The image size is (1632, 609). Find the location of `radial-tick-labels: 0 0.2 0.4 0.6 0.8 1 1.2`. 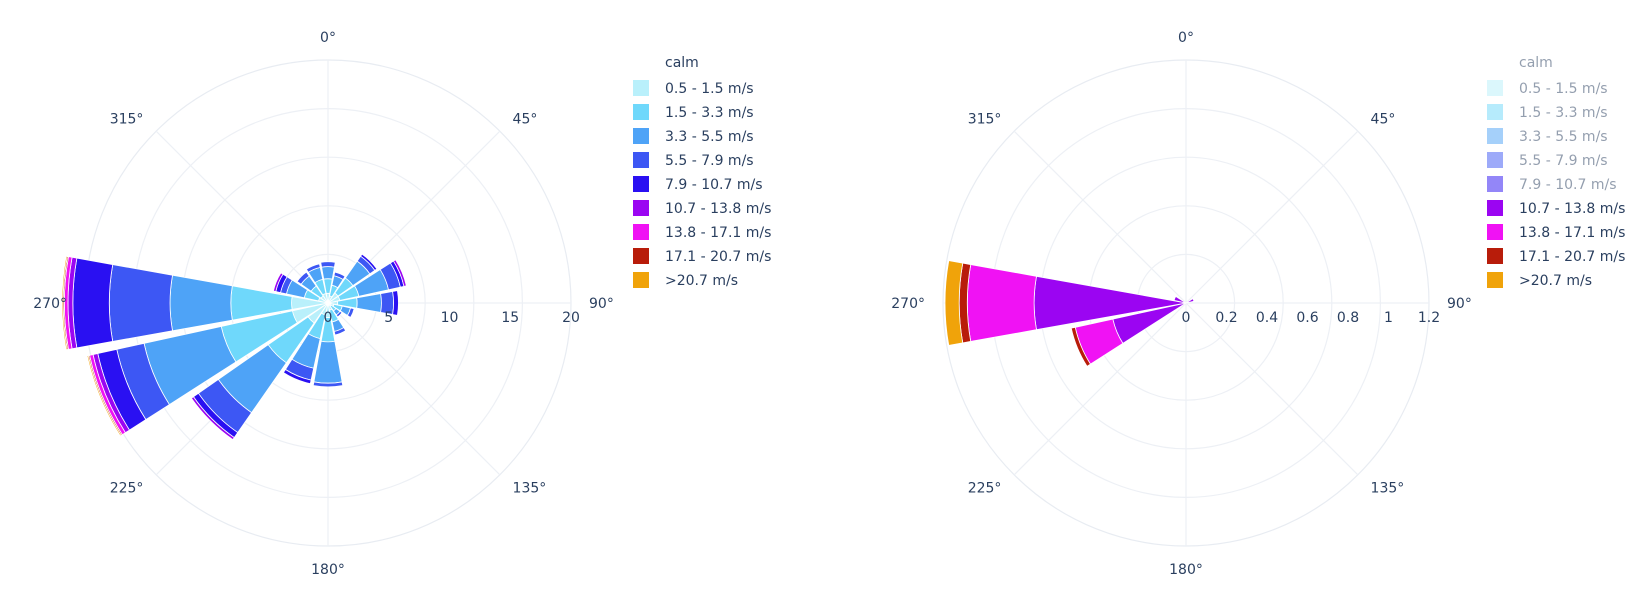

radial-tick-labels: 0 0.2 0.4 0.6 0.8 1 1.2 is located at coordinates (1311, 318).